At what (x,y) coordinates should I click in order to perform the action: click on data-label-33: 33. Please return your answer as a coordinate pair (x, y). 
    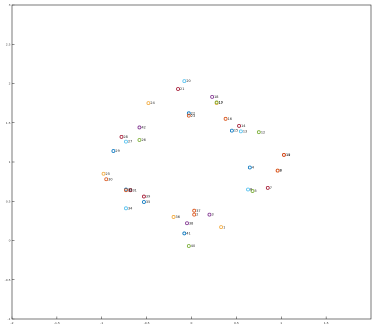
    Looking at the image, I should click on (130, 190).